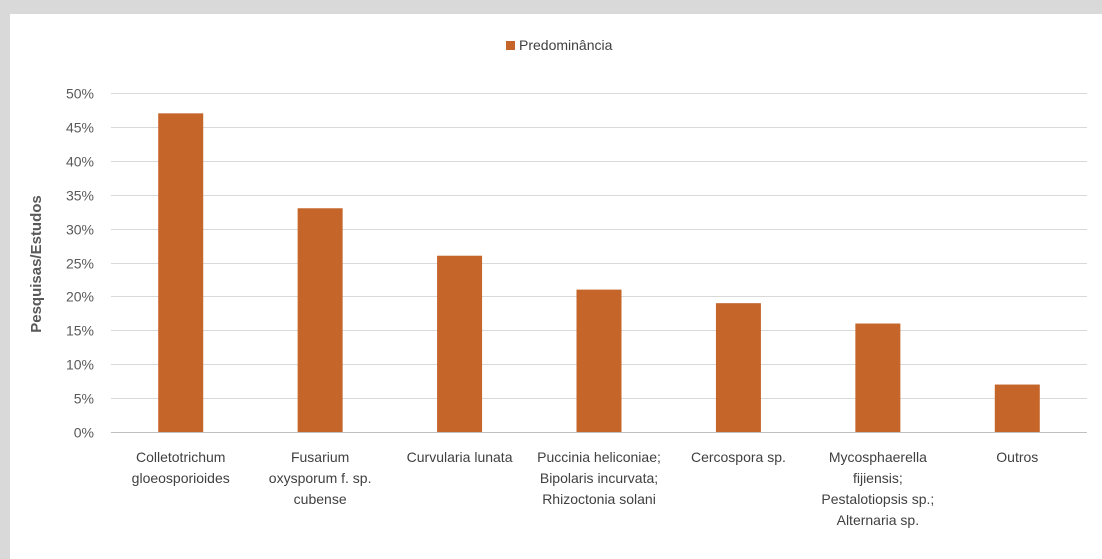  I want to click on y-tick-label: 5%, so click(84, 399).